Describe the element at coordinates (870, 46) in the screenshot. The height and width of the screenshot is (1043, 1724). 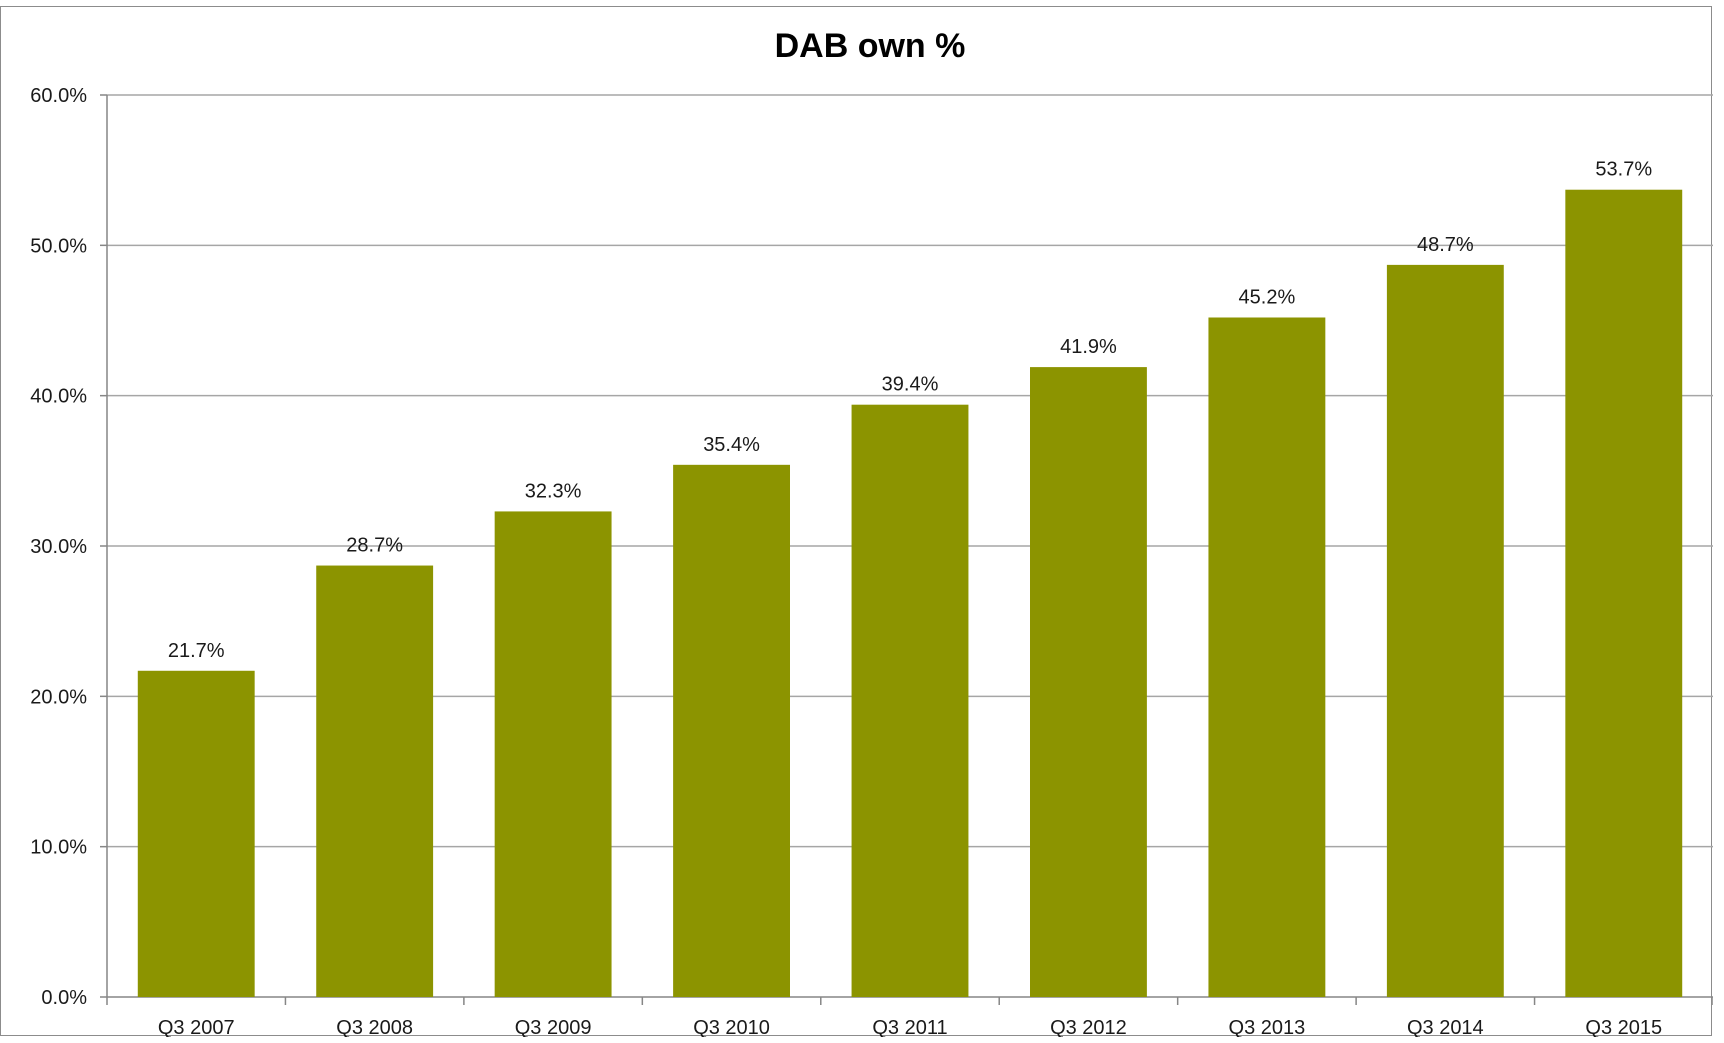
I see `chart-title: DAB own %` at that location.